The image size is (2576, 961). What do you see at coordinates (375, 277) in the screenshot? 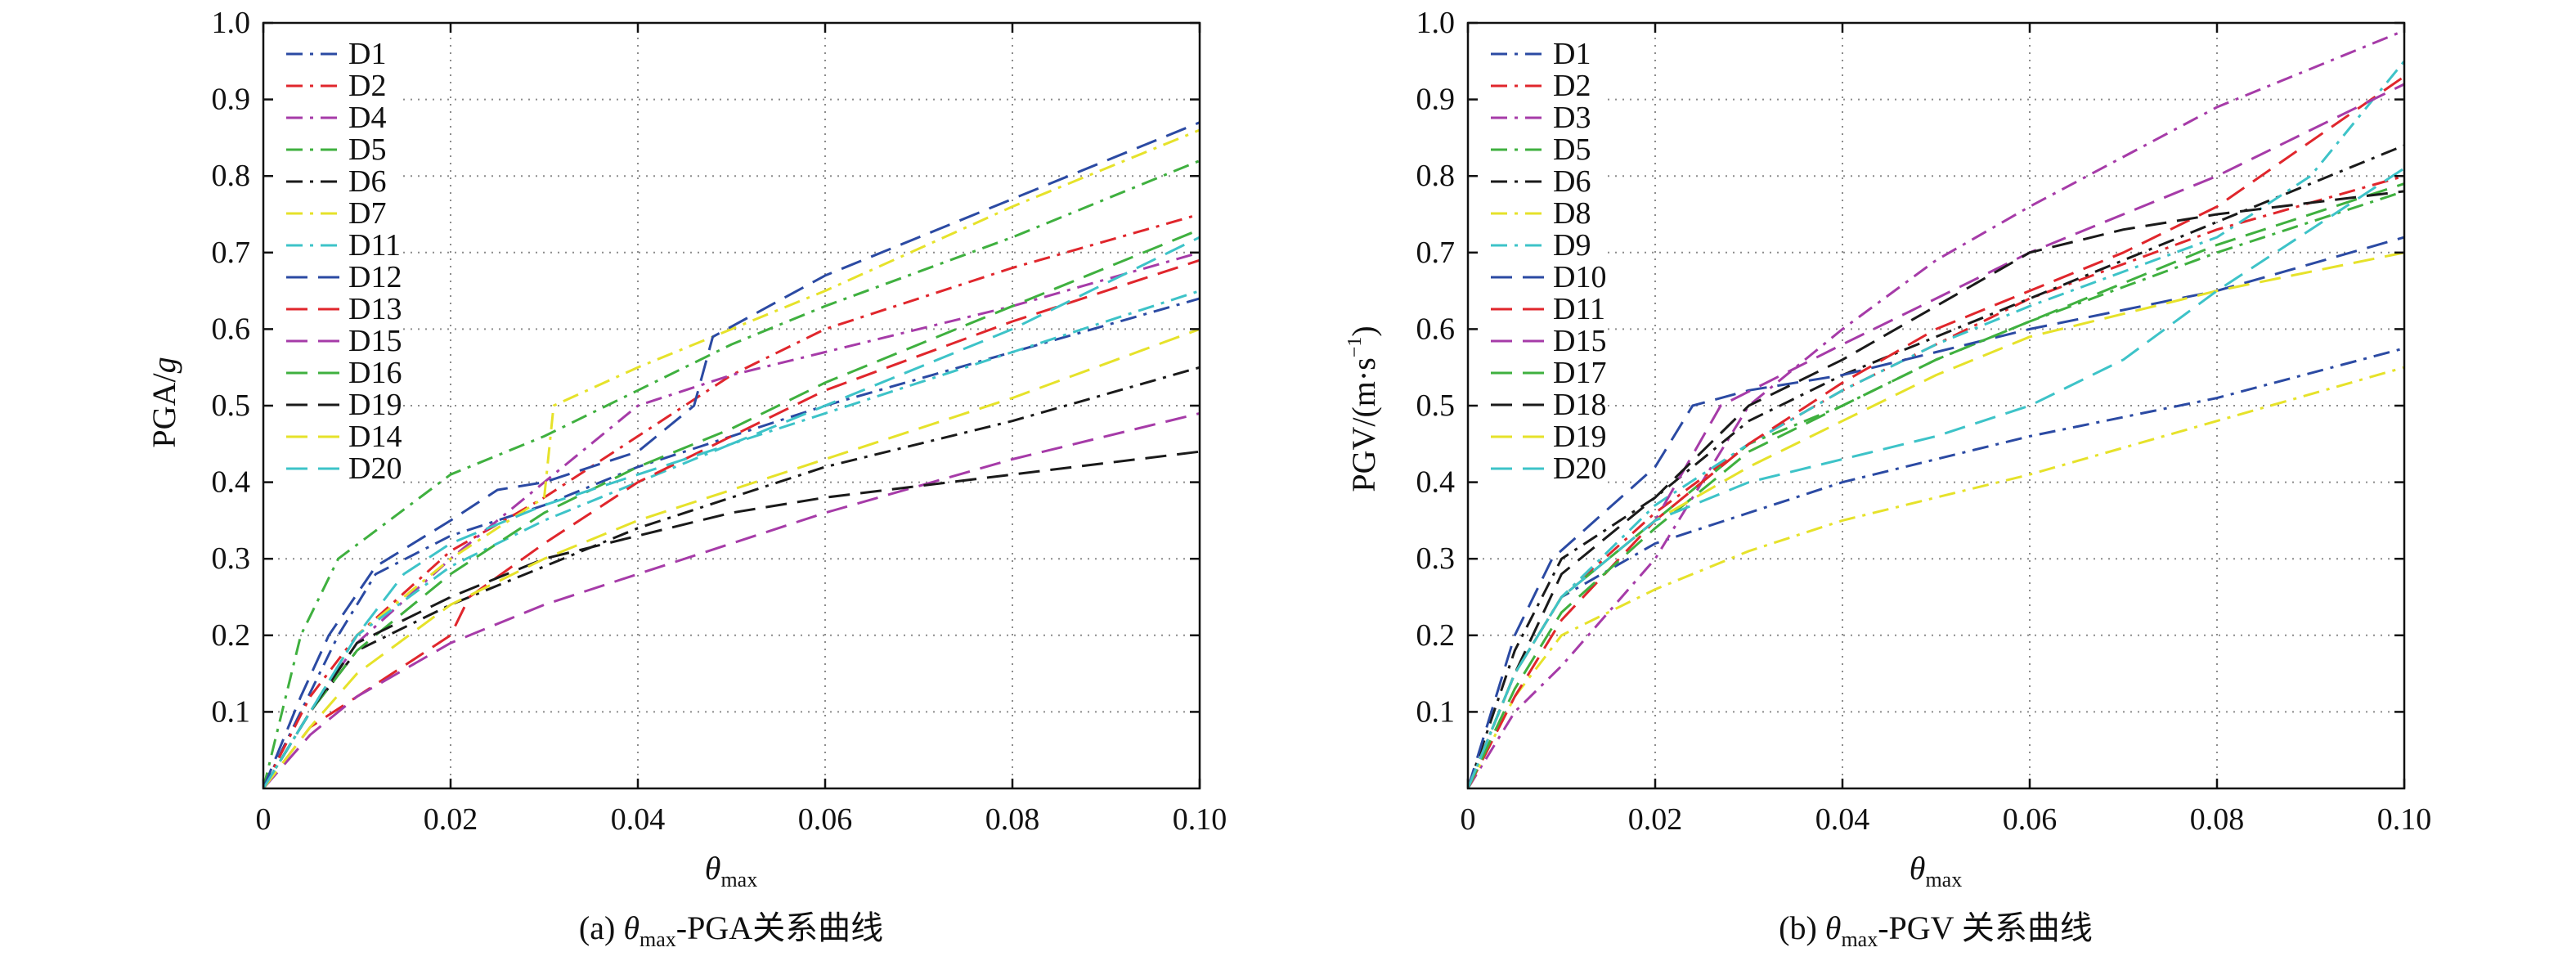
I see `legend-label: D12` at bounding box center [375, 277].